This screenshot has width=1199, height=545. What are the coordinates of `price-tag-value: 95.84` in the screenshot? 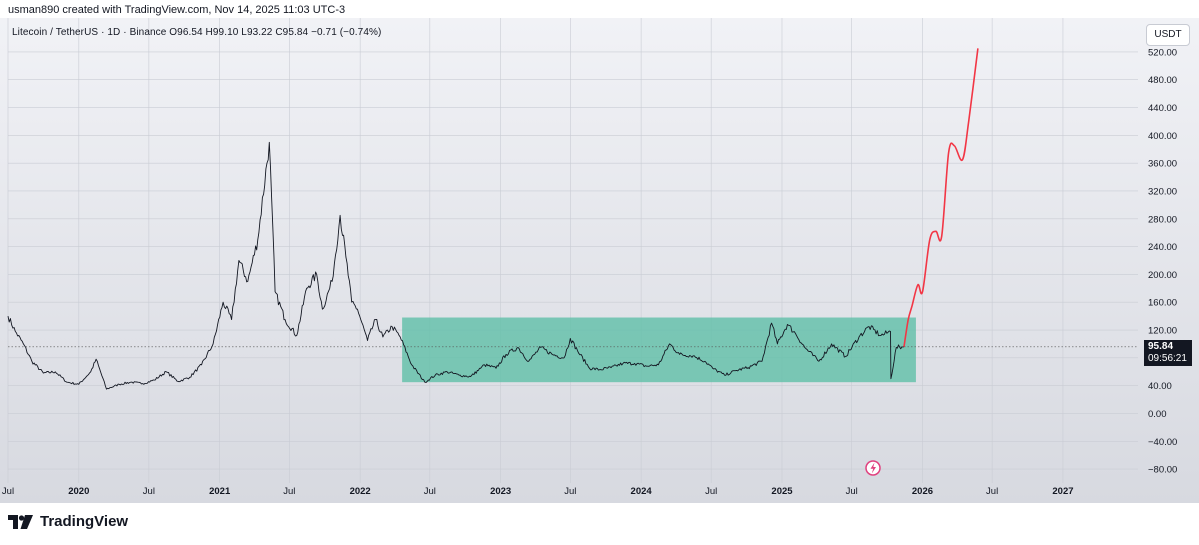 It's located at (1161, 346).